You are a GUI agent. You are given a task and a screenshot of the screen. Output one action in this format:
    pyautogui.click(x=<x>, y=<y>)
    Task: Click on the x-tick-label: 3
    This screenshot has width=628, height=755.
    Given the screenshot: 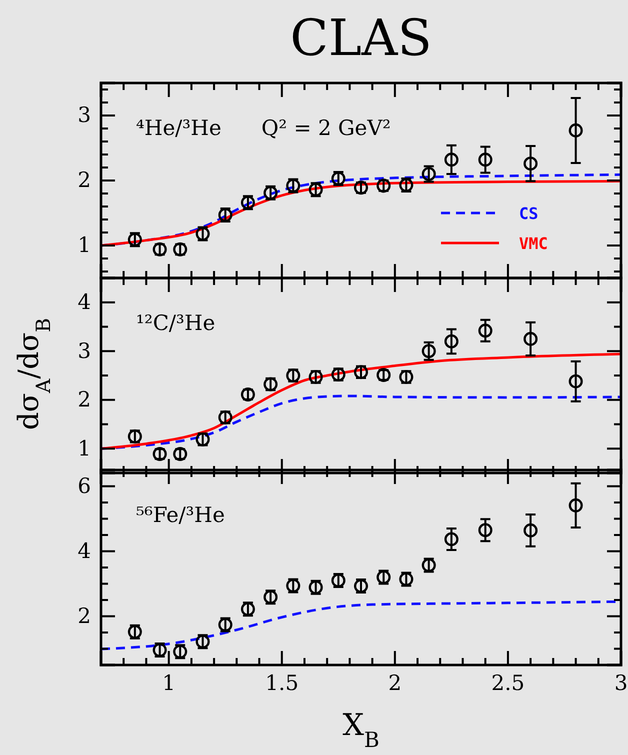 What is the action you would take?
    pyautogui.click(x=621, y=682)
    